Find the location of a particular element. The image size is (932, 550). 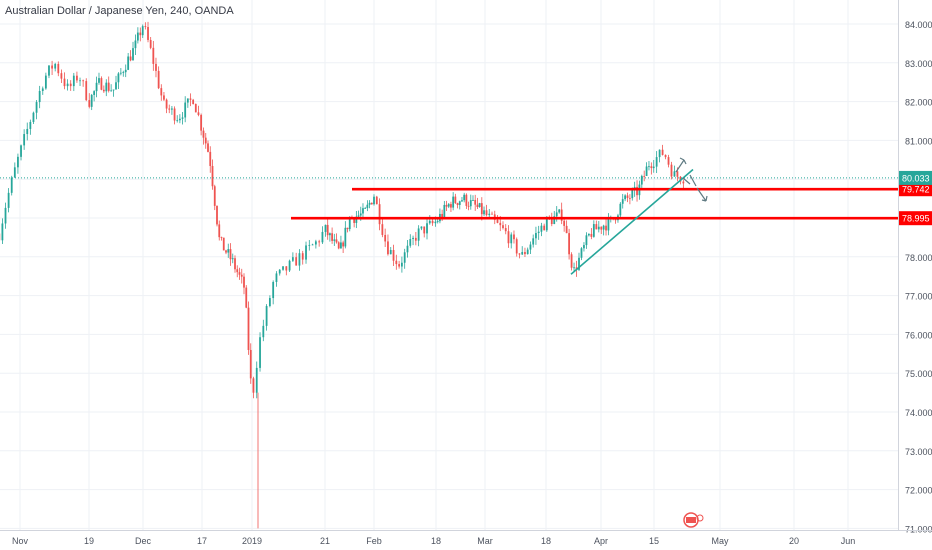

time-tick-label: Jun is located at coordinates (848, 541).